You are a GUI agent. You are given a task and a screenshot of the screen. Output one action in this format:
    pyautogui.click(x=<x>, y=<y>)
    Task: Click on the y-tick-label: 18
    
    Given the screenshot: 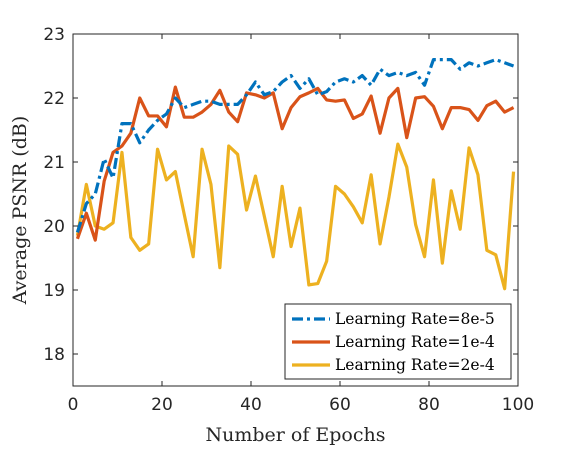 What is the action you would take?
    pyautogui.click(x=54, y=355)
    